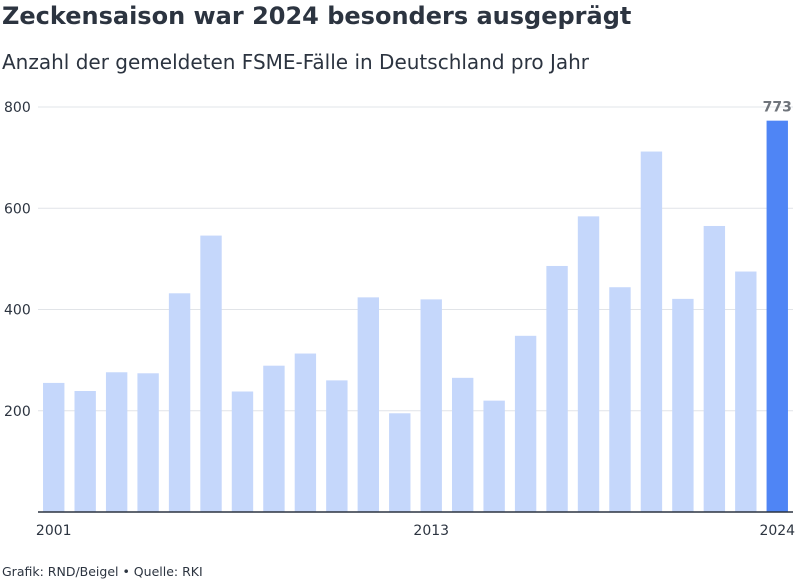 The height and width of the screenshot is (585, 800). I want to click on bar-2015, so click(494, 456).